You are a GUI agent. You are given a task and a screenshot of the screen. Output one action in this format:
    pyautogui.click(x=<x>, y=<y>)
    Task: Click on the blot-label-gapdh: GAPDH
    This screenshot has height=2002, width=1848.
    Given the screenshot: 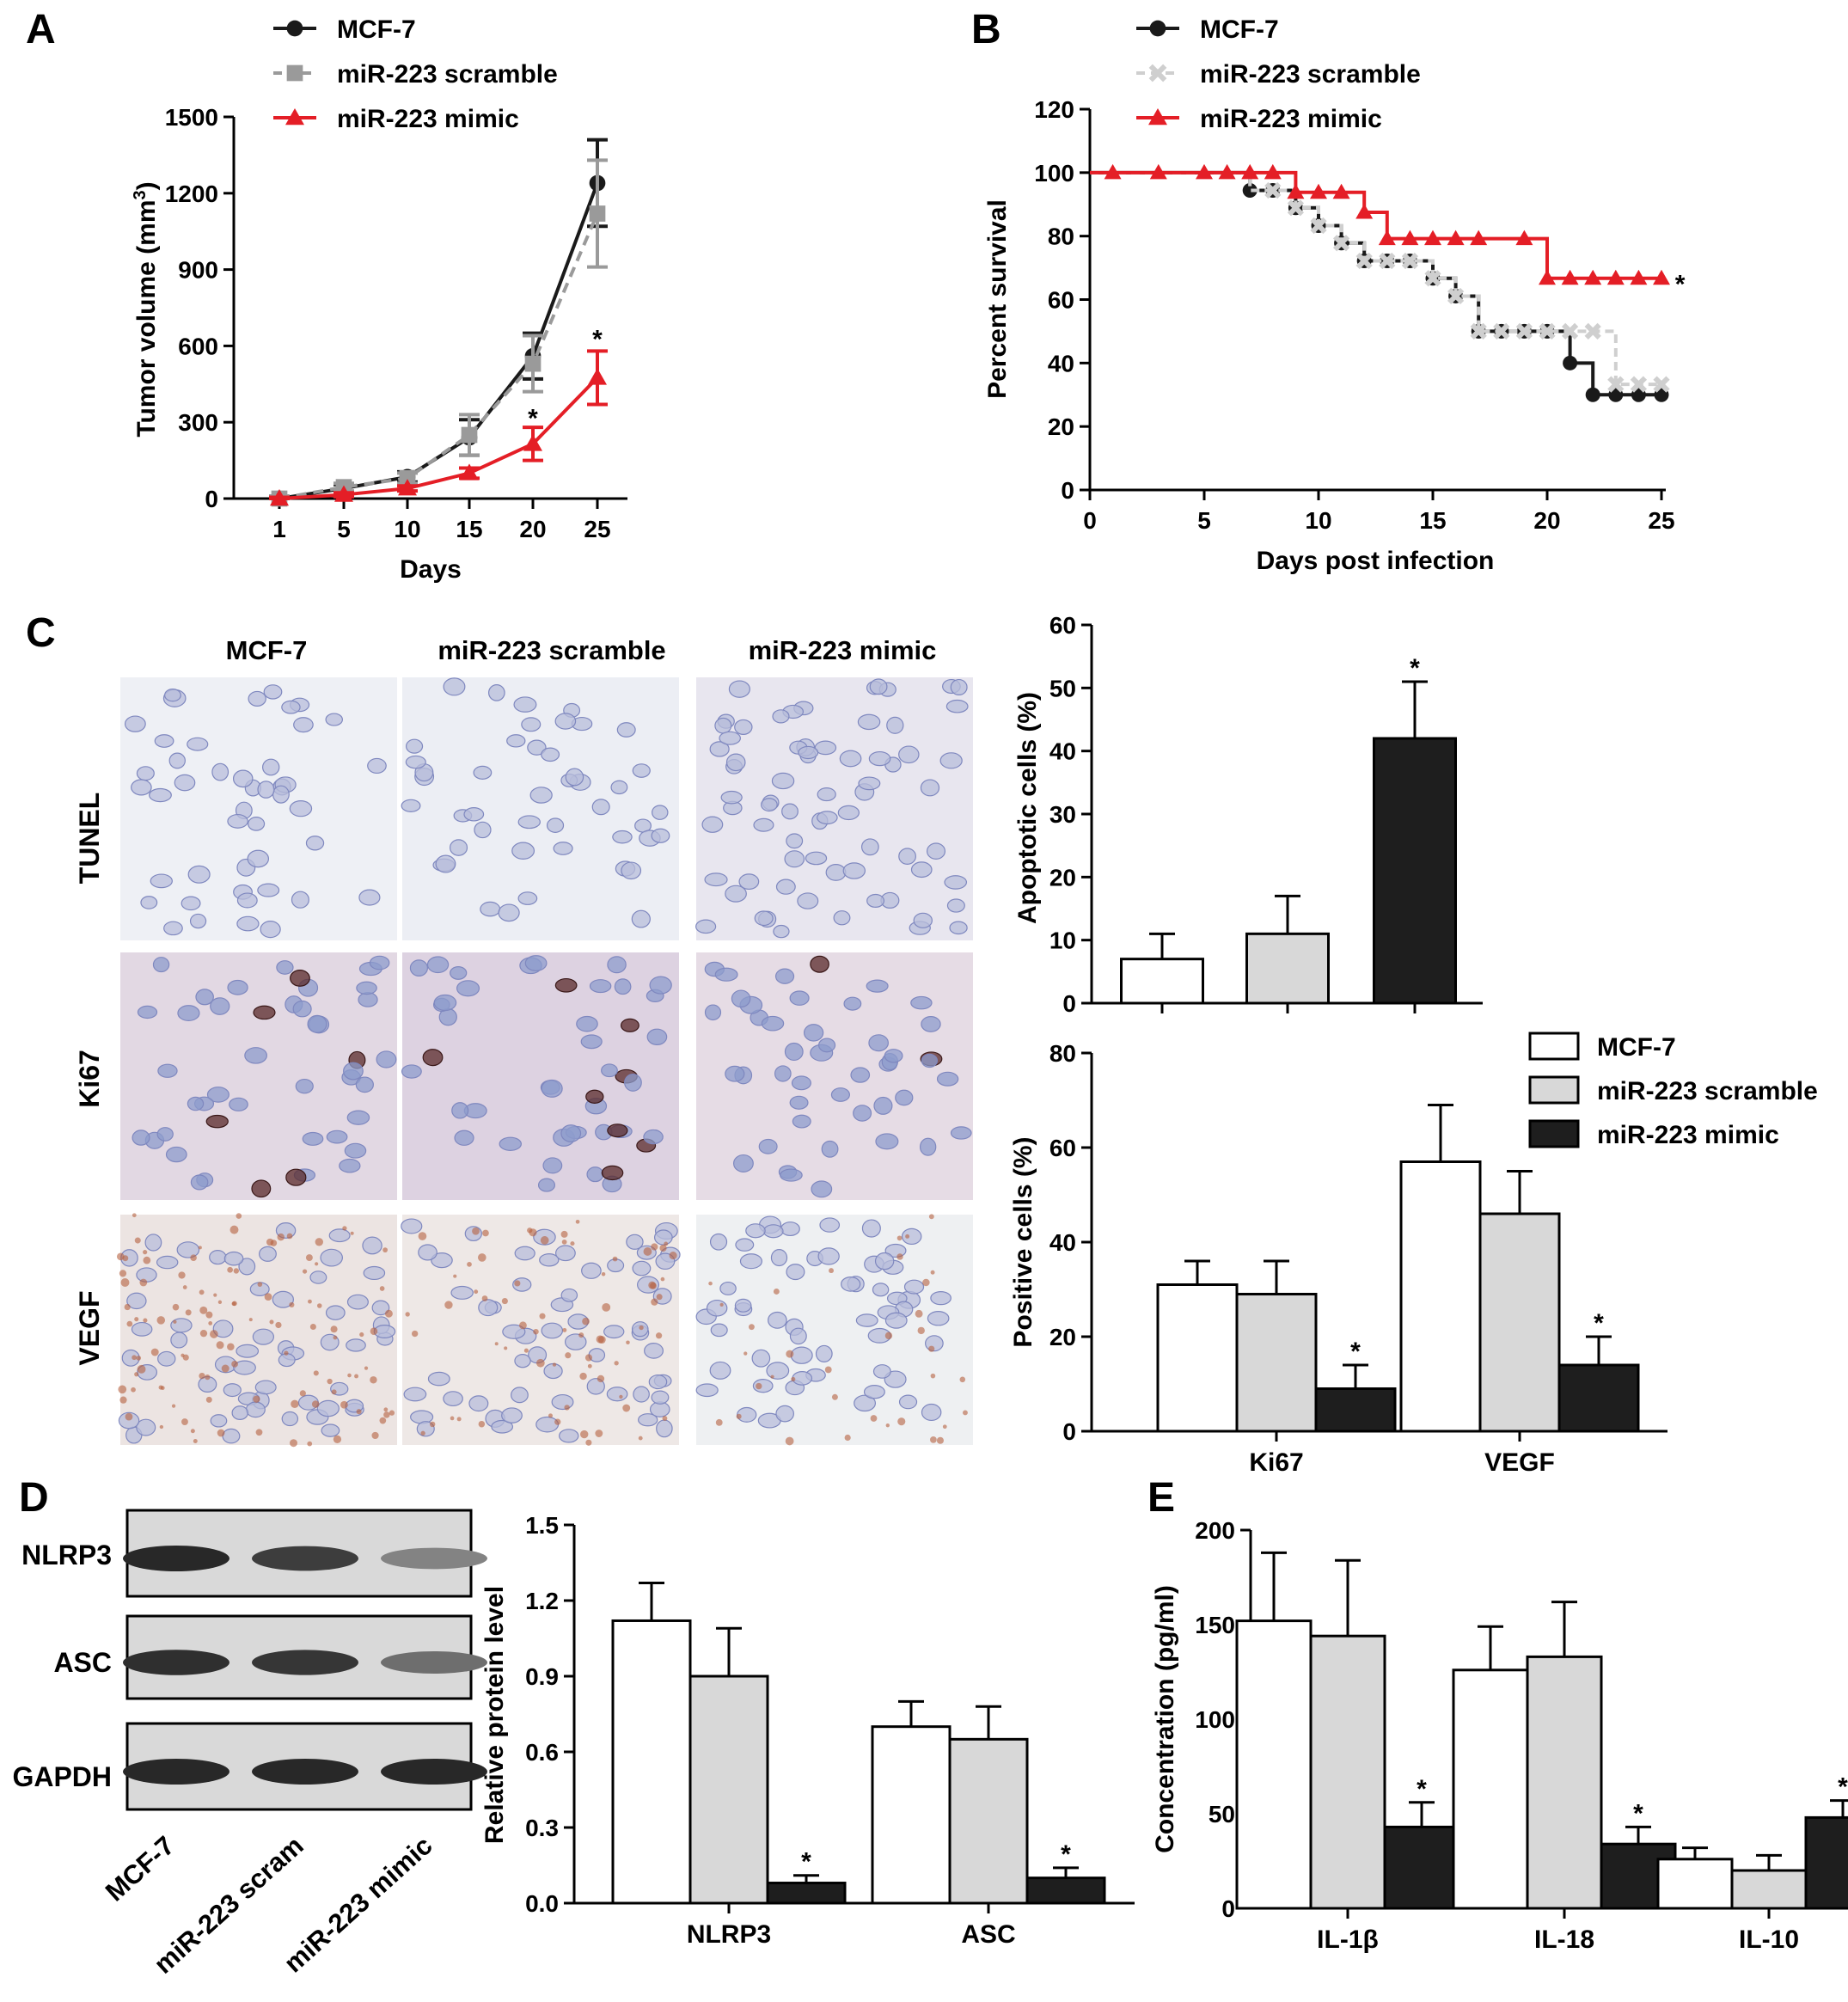 What is the action you would take?
    pyautogui.click(x=62, y=1776)
    